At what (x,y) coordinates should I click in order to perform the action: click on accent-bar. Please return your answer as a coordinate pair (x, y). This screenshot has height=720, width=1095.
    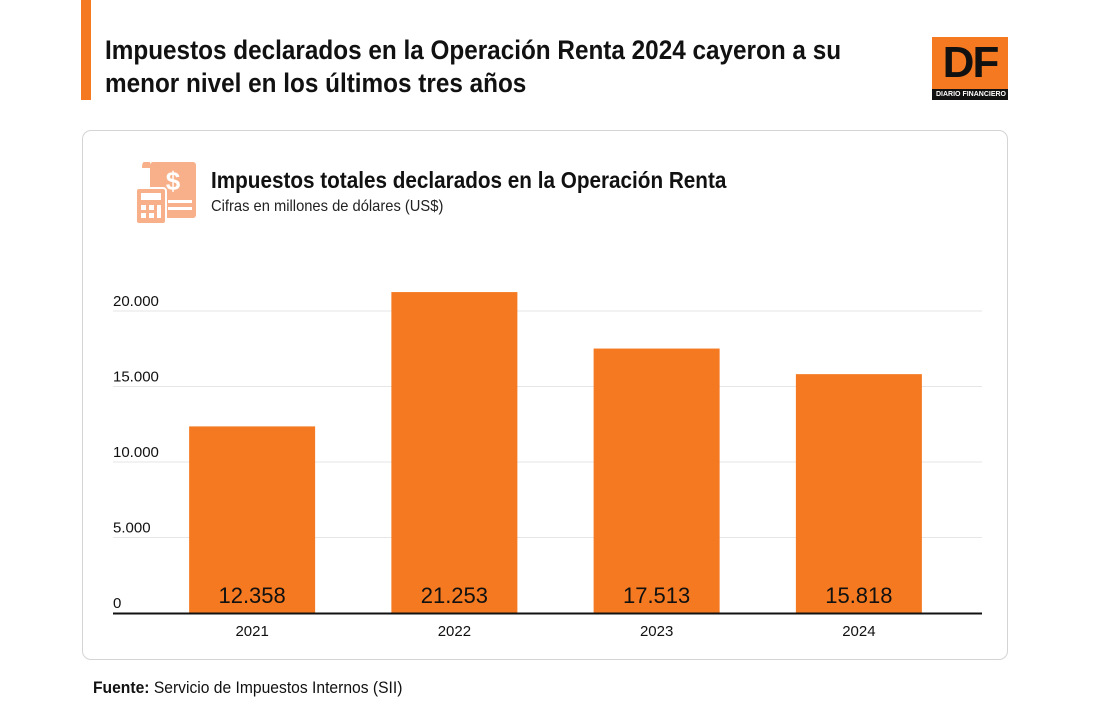
    Looking at the image, I should click on (86, 50).